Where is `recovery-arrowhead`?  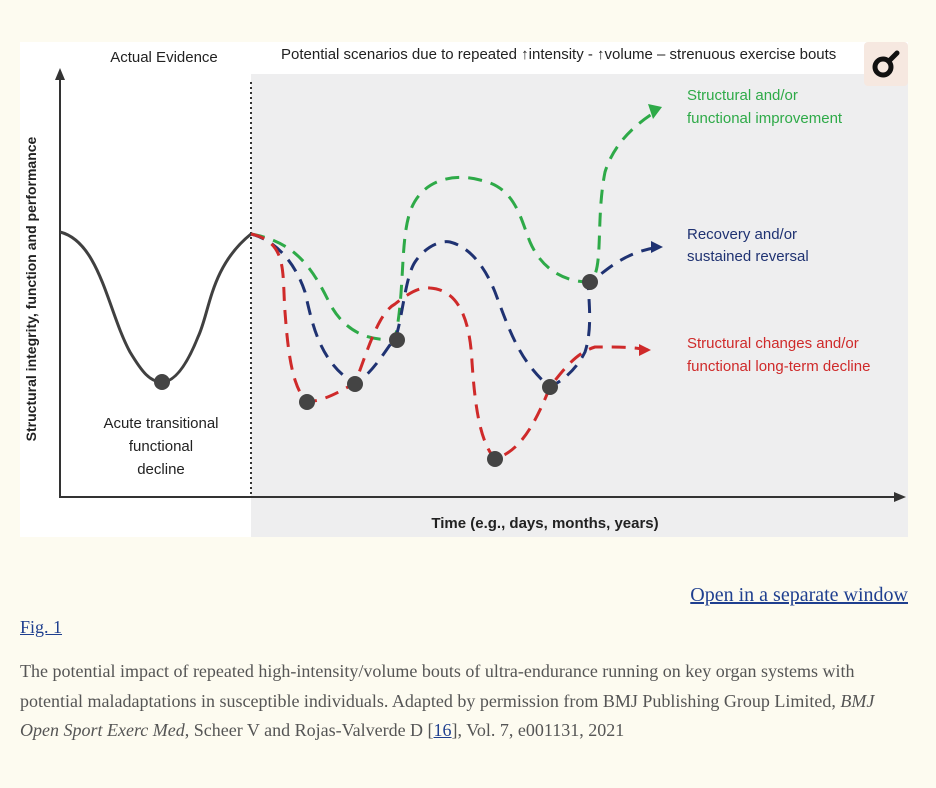 recovery-arrowhead is located at coordinates (657, 247).